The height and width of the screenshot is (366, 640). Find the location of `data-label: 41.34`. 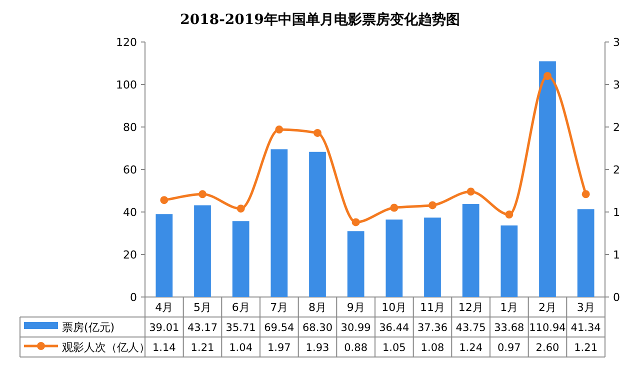

data-label: 41.34 is located at coordinates (586, 328).